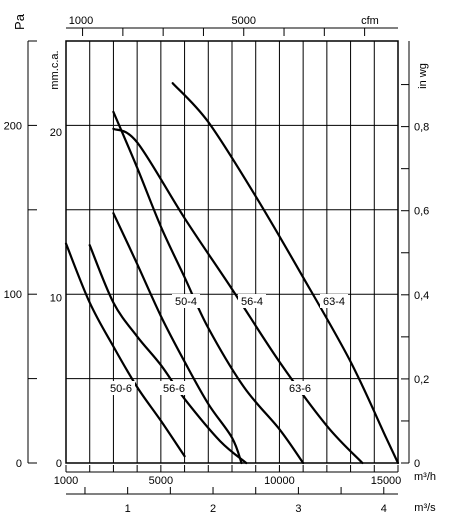  Describe the element at coordinates (81, 21) in the screenshot. I see `top-axis-tick-label-cfm: 1000` at that location.